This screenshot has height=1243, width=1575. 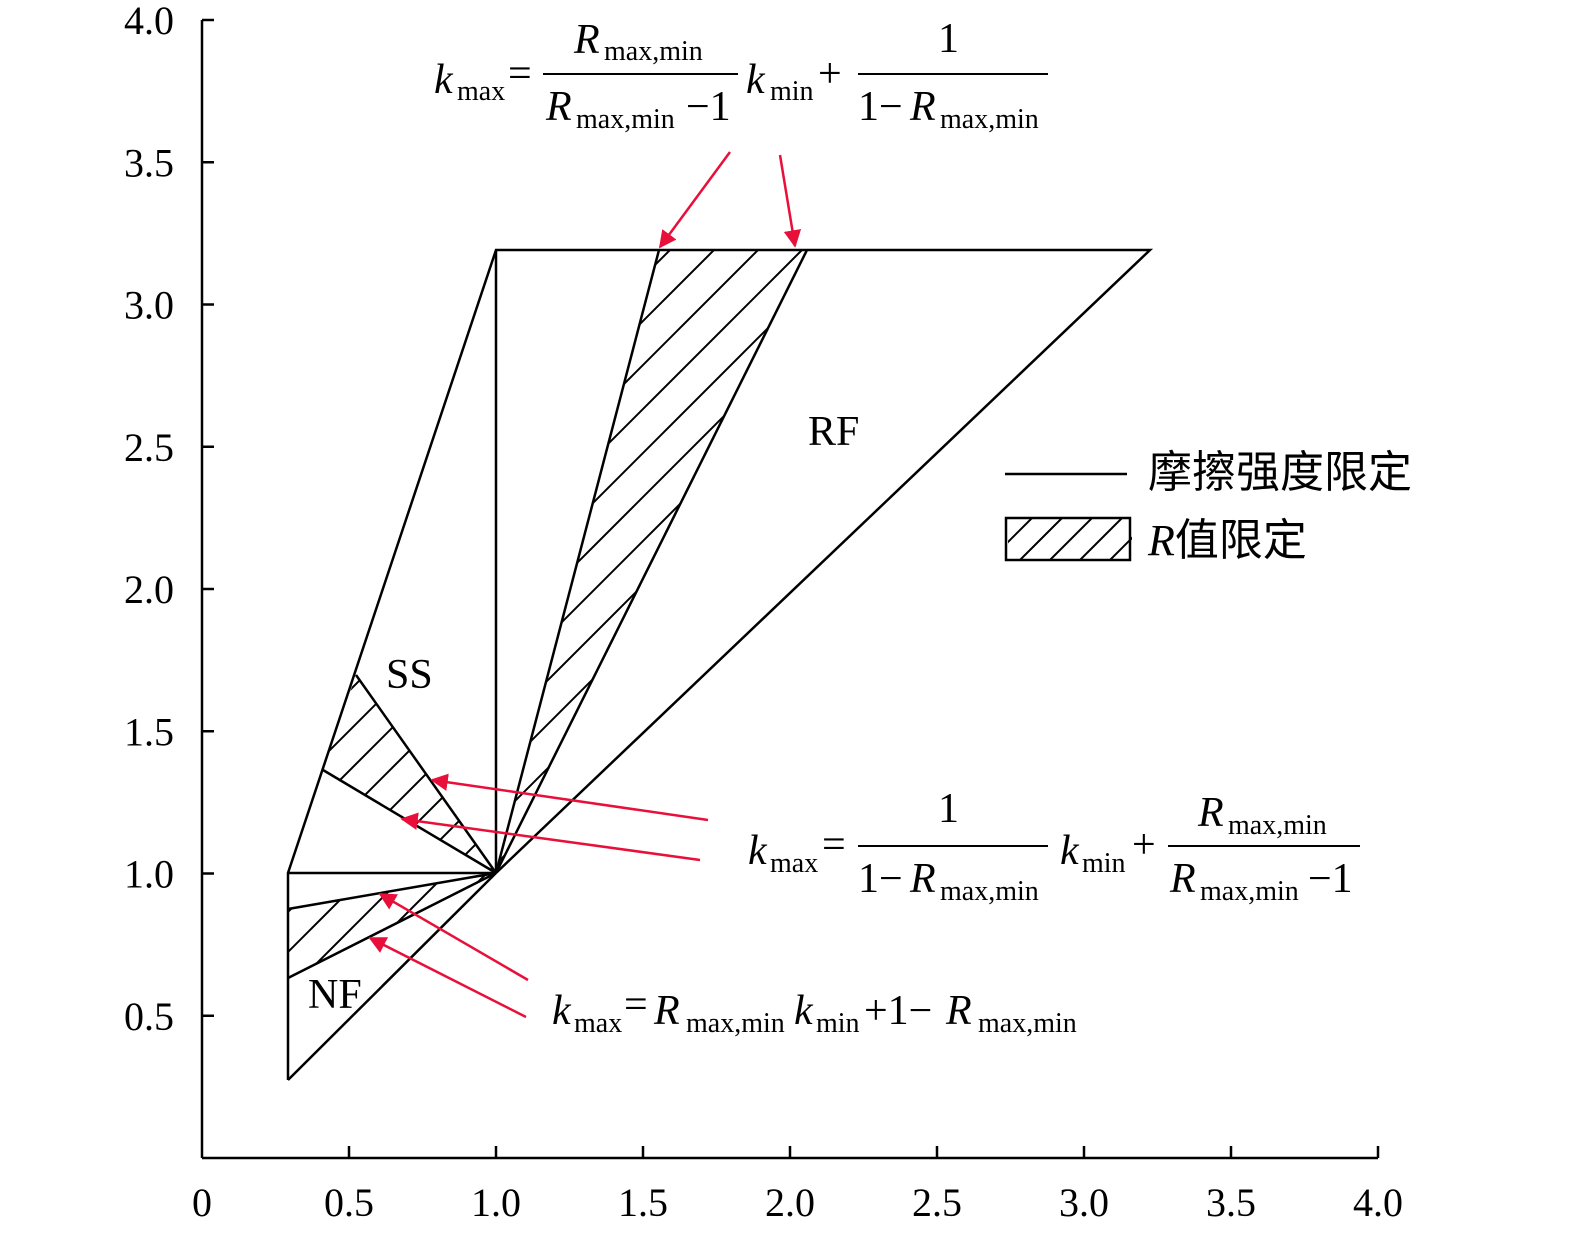 What do you see at coordinates (1070, 851) in the screenshot?
I see `eq-mid-kmin-k: k` at bounding box center [1070, 851].